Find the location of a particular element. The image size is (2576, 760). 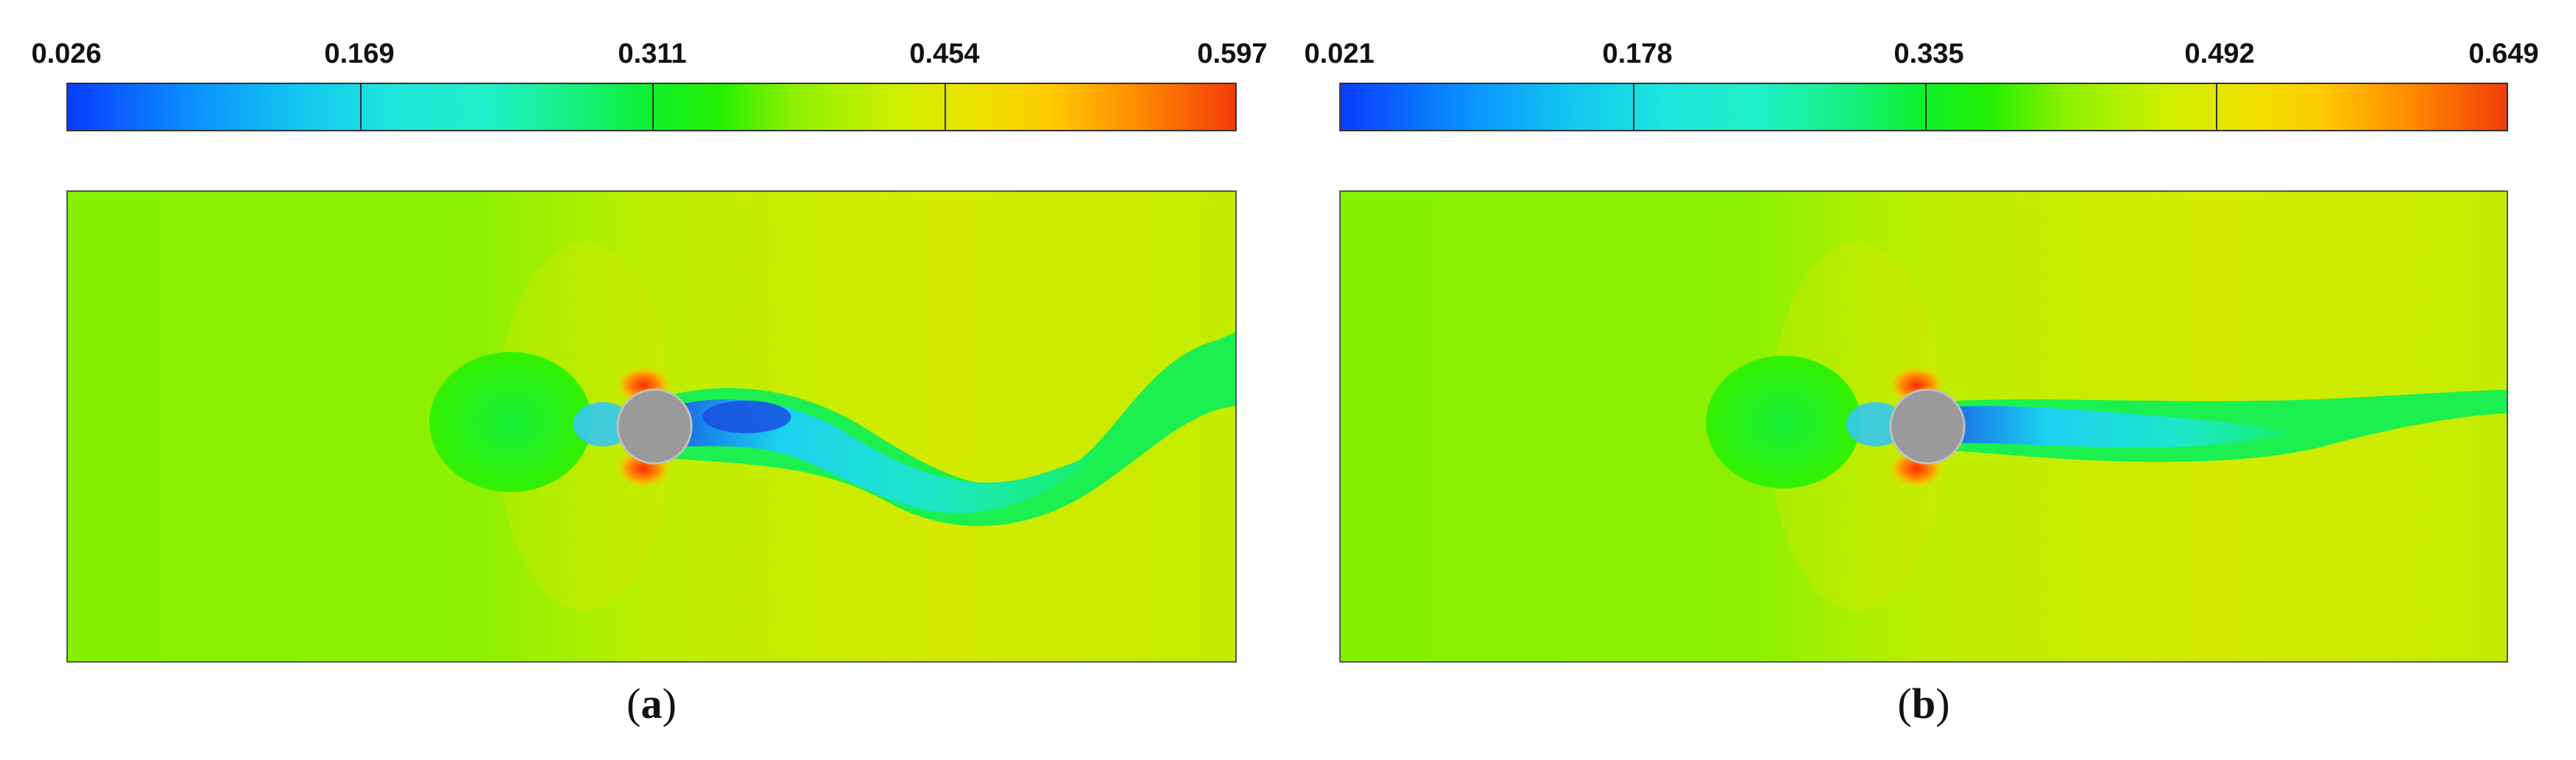

colorbar-tick-label: 0.026 is located at coordinates (67, 53).